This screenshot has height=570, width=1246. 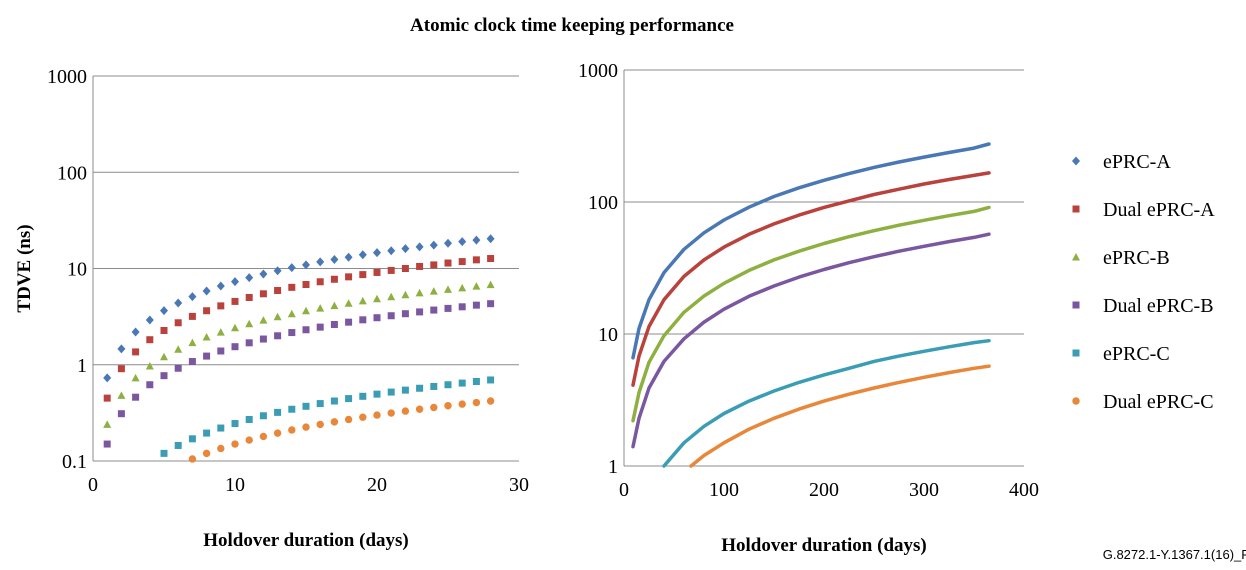 What do you see at coordinates (824, 545) in the screenshot?
I see `right-x-axis-label: Holdover duration (days)` at bounding box center [824, 545].